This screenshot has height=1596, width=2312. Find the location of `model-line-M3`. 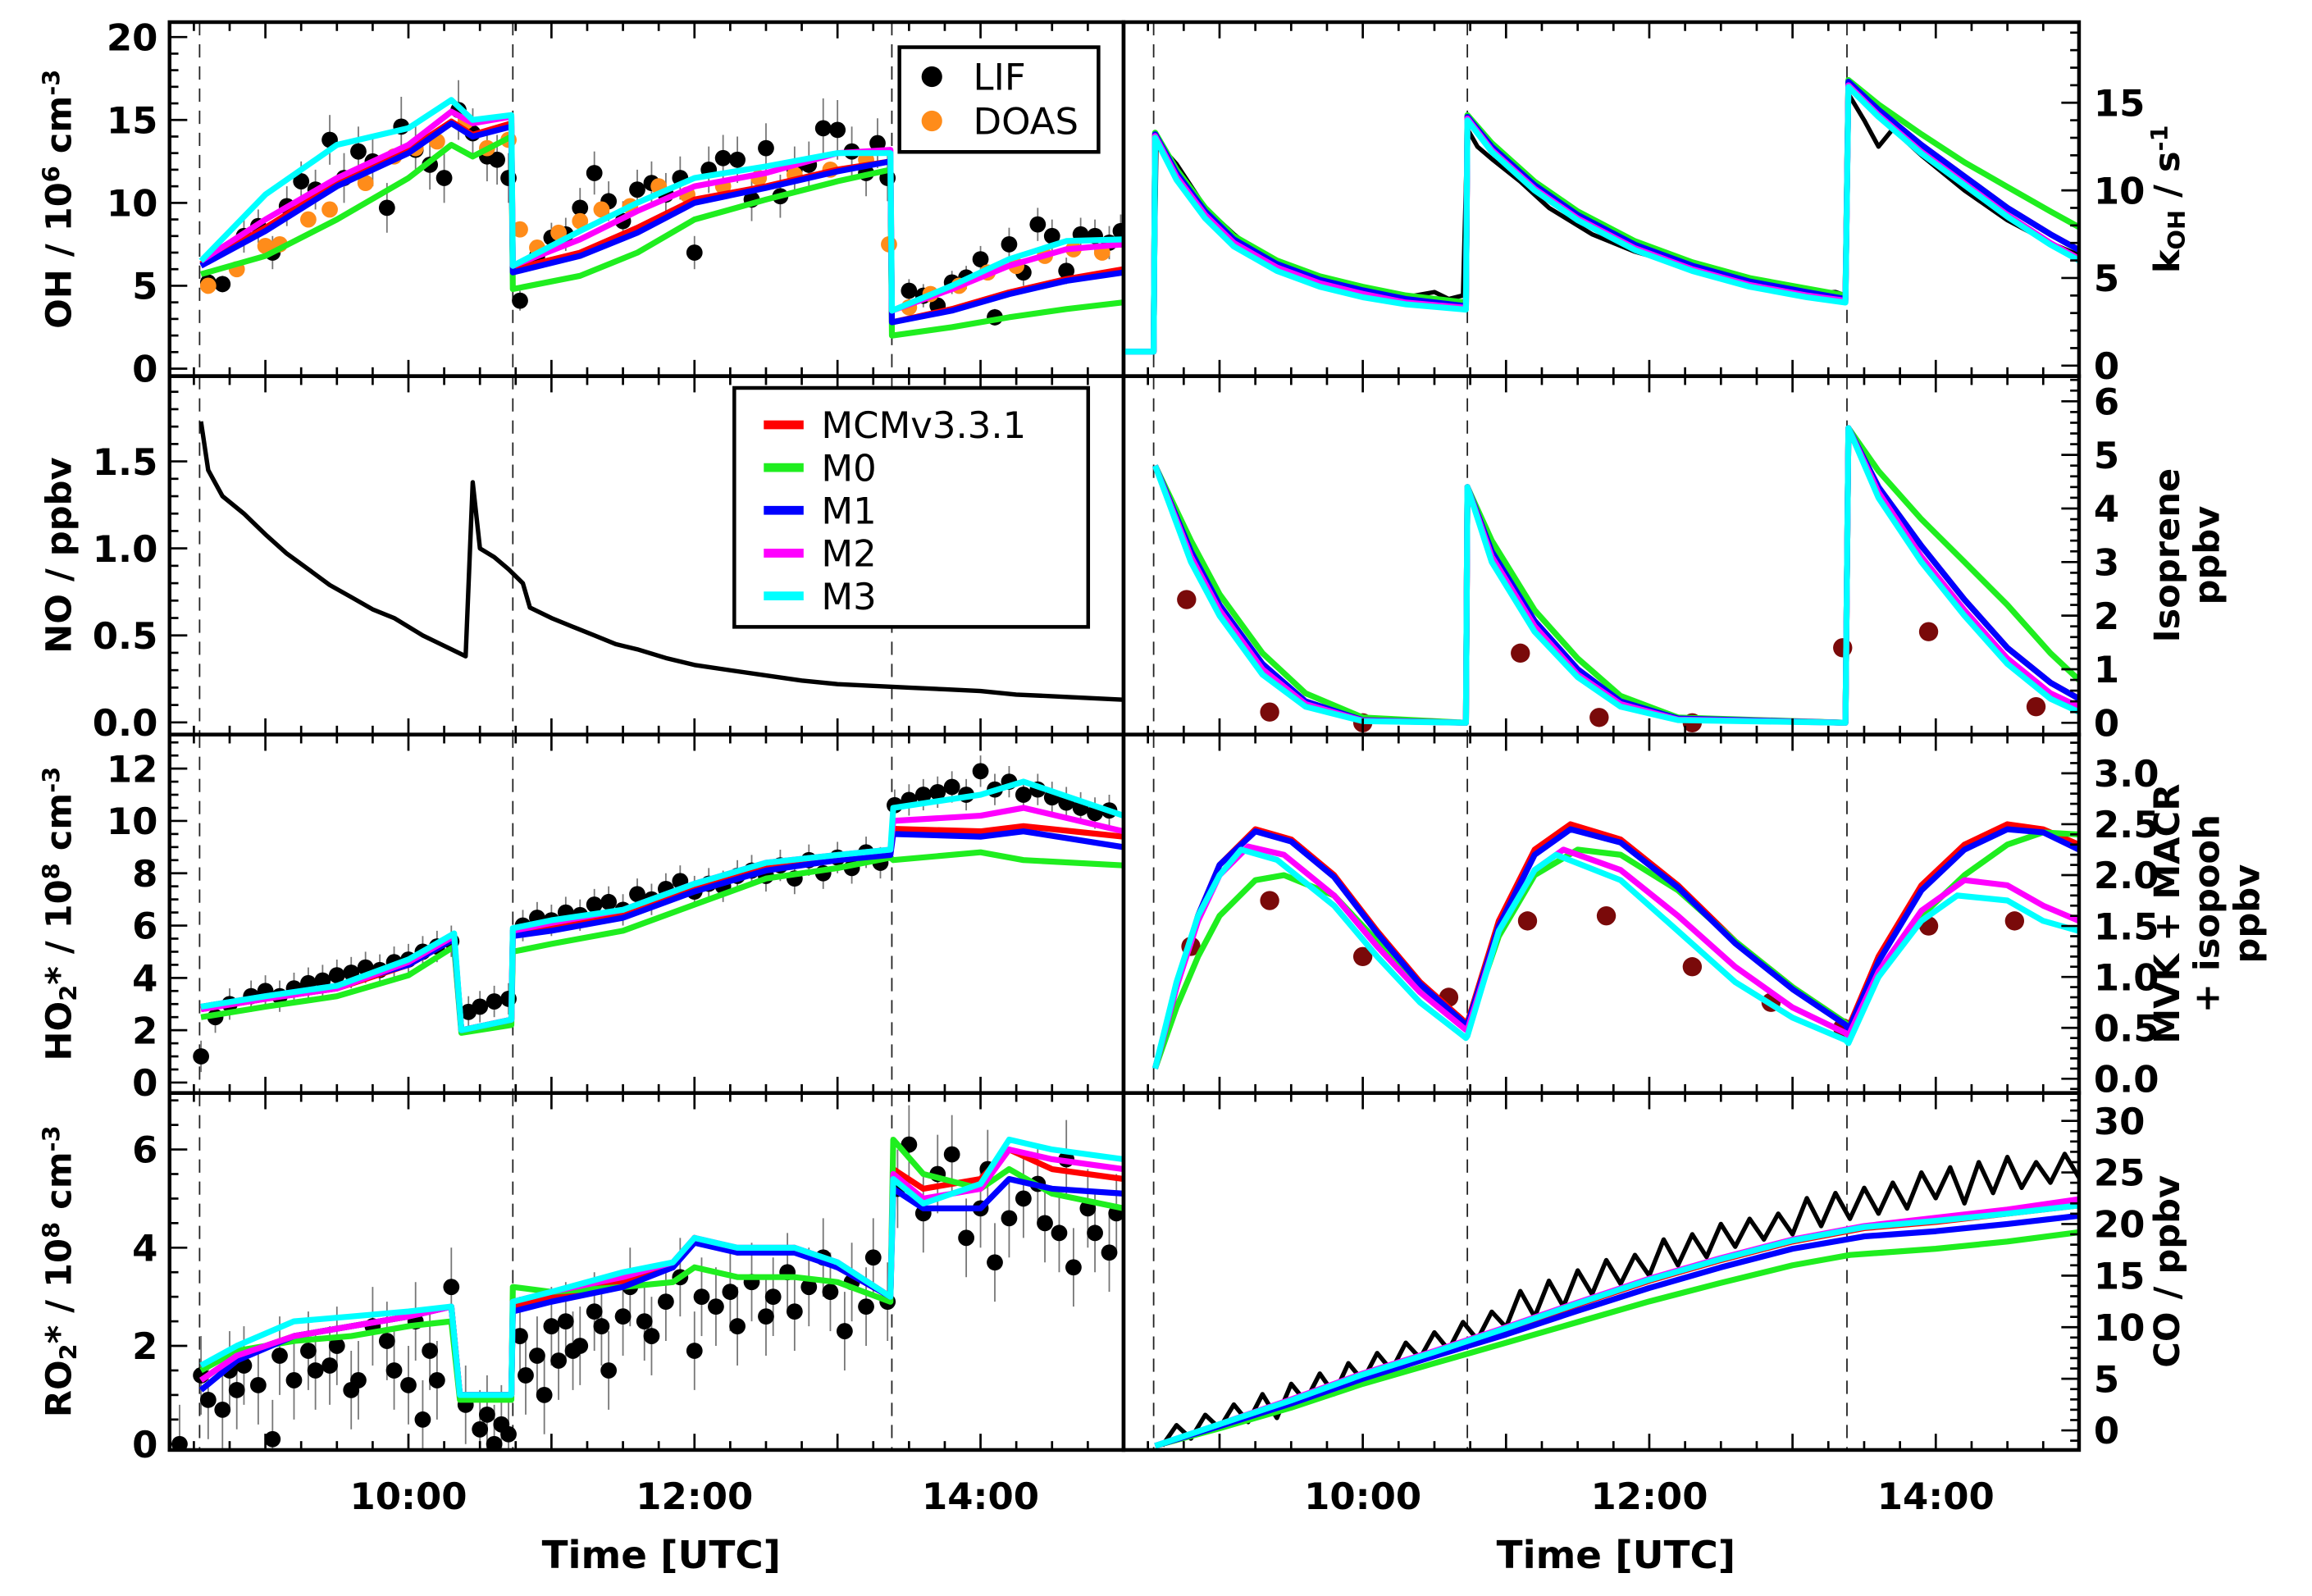

model-line-M3 is located at coordinates (1616, 1325).